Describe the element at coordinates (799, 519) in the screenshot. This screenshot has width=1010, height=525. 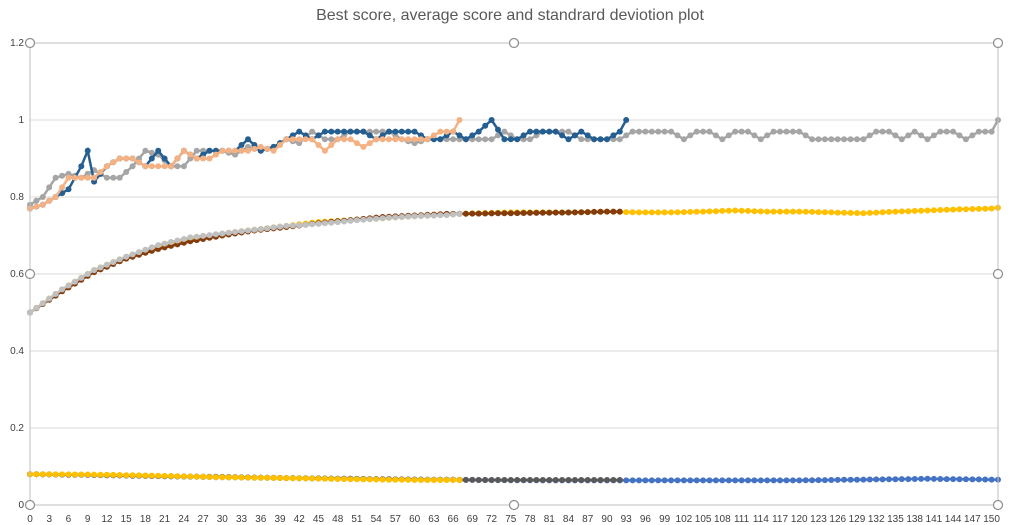
I see `x-tick-label: 120` at that location.